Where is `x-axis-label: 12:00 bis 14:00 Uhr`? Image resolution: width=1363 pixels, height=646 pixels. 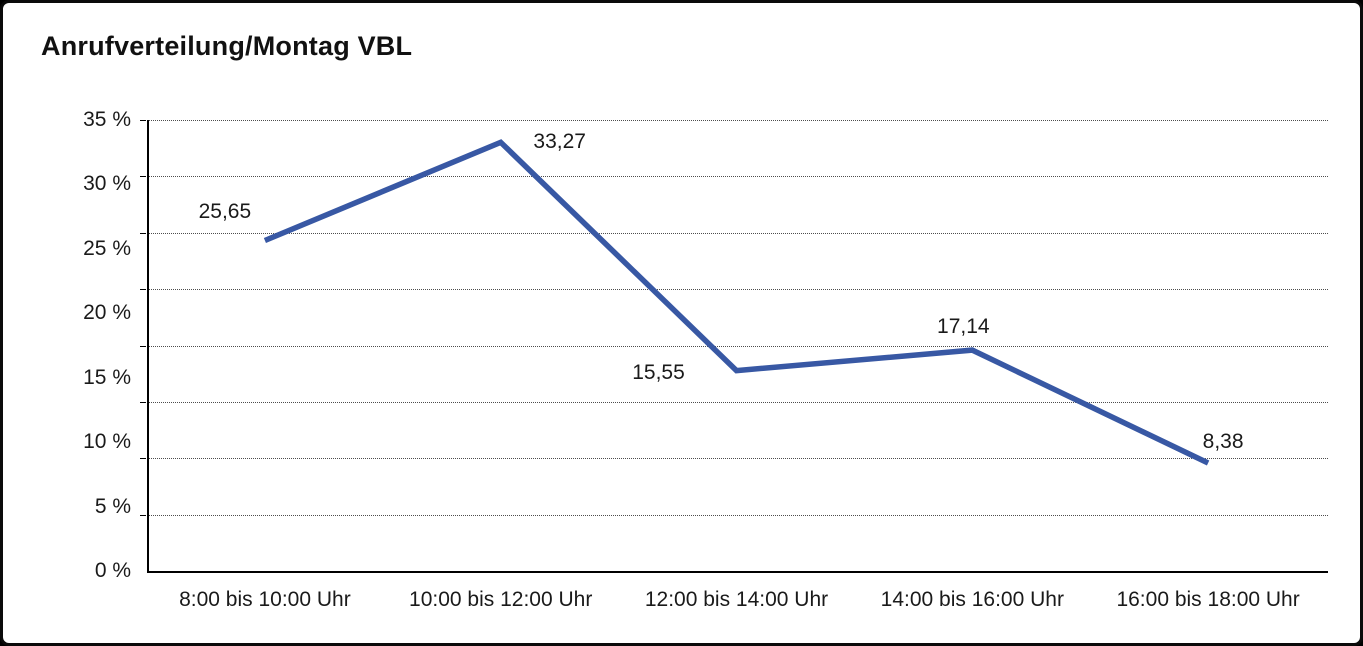
x-axis-label: 12:00 bis 14:00 Uhr is located at coordinates (736, 599).